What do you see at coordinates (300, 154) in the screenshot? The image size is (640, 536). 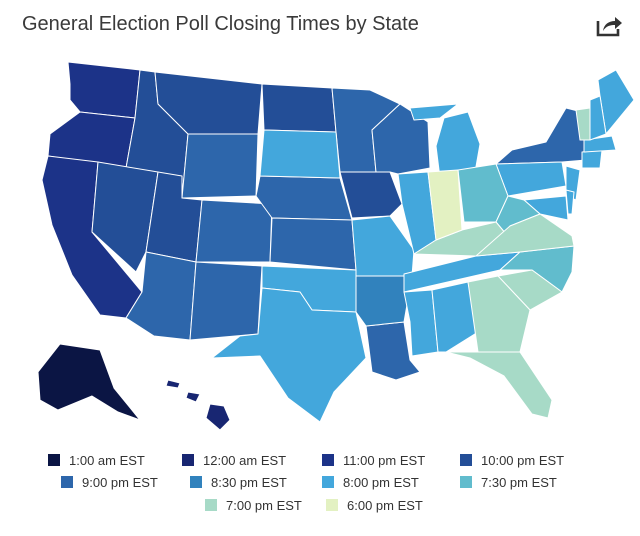 I see `state-sd` at bounding box center [300, 154].